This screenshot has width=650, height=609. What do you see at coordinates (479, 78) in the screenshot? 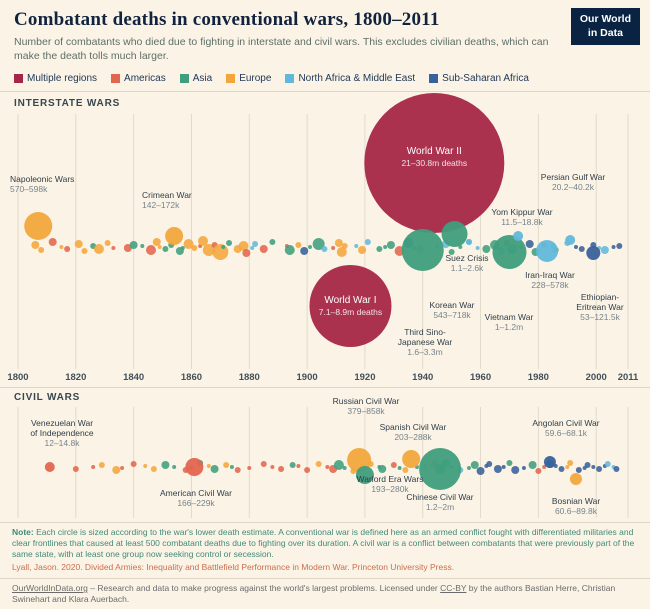
I see `legend-item-ssa: Sub-Saharan Africa` at bounding box center [479, 78].